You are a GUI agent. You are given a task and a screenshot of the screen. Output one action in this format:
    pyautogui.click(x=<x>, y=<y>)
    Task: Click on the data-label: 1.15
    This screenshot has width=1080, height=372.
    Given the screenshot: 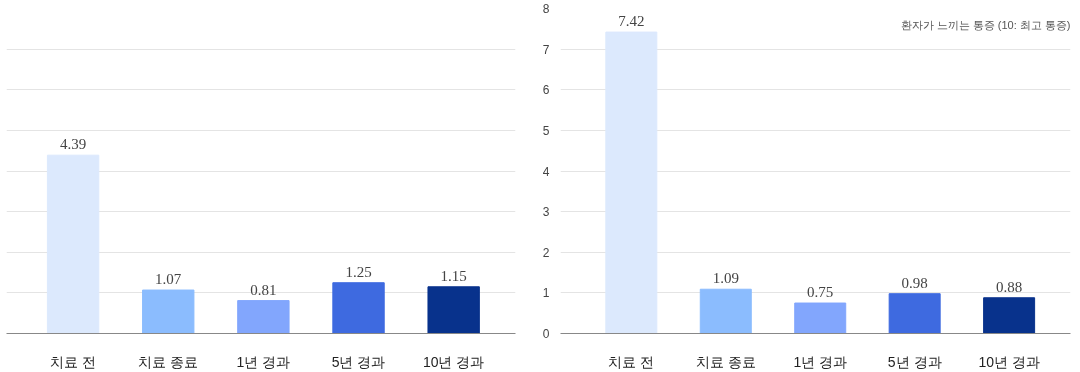 What is the action you would take?
    pyautogui.click(x=453, y=275)
    